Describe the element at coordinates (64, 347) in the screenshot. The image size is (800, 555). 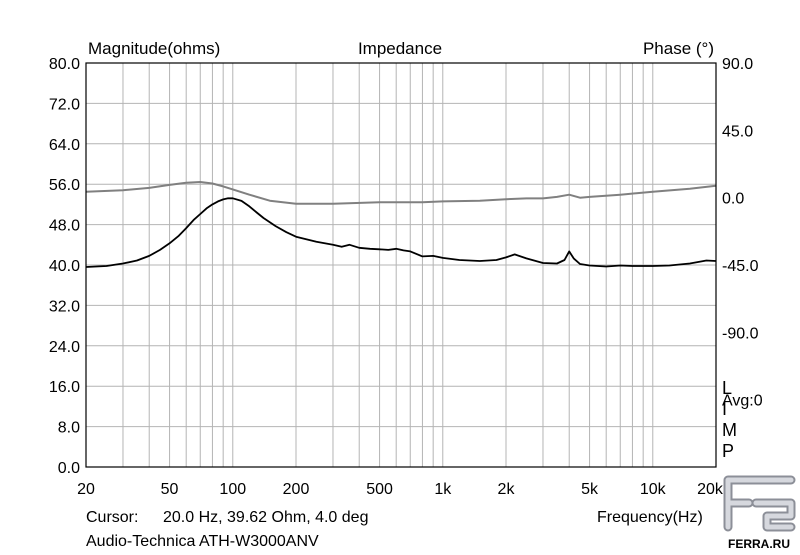
I see `left-tick-label: 24.0` at that location.